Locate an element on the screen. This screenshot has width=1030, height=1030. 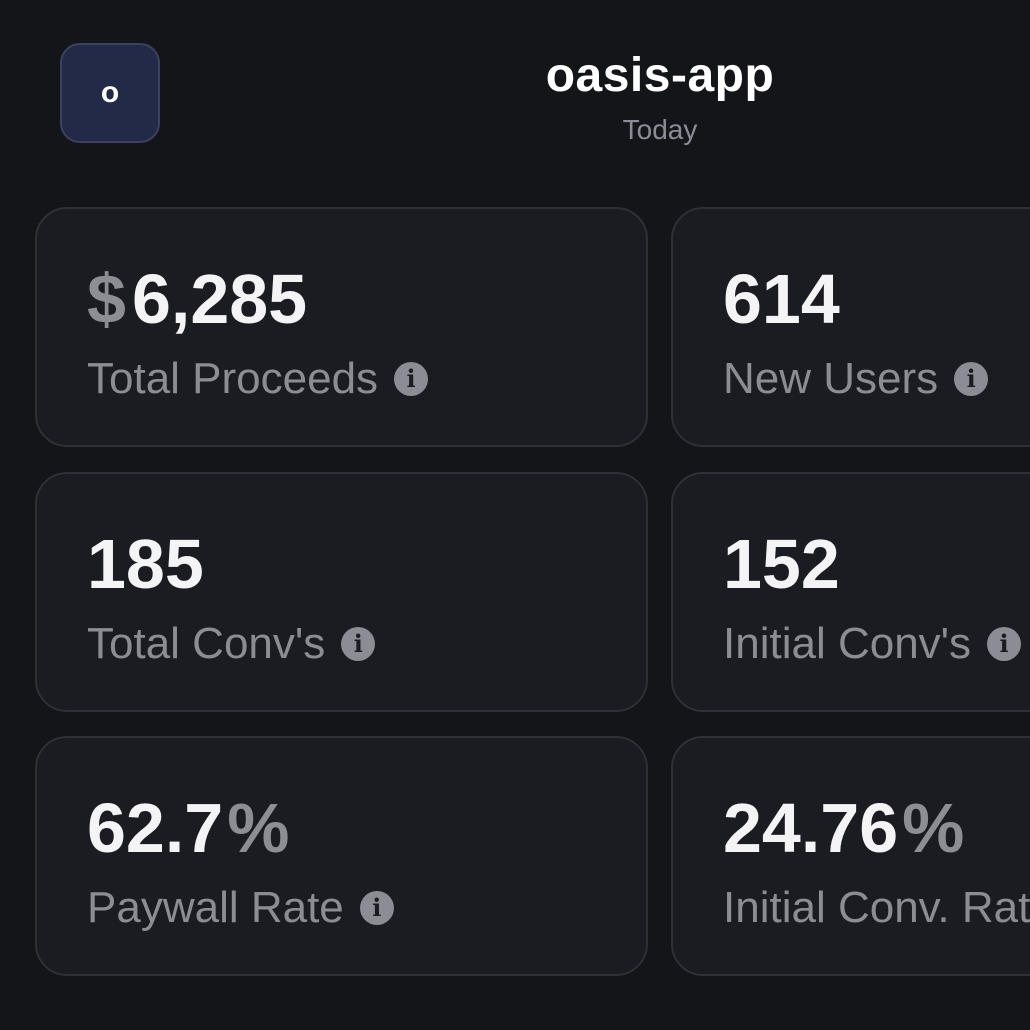
metric-label: Total Conv's i is located at coordinates (231, 644).